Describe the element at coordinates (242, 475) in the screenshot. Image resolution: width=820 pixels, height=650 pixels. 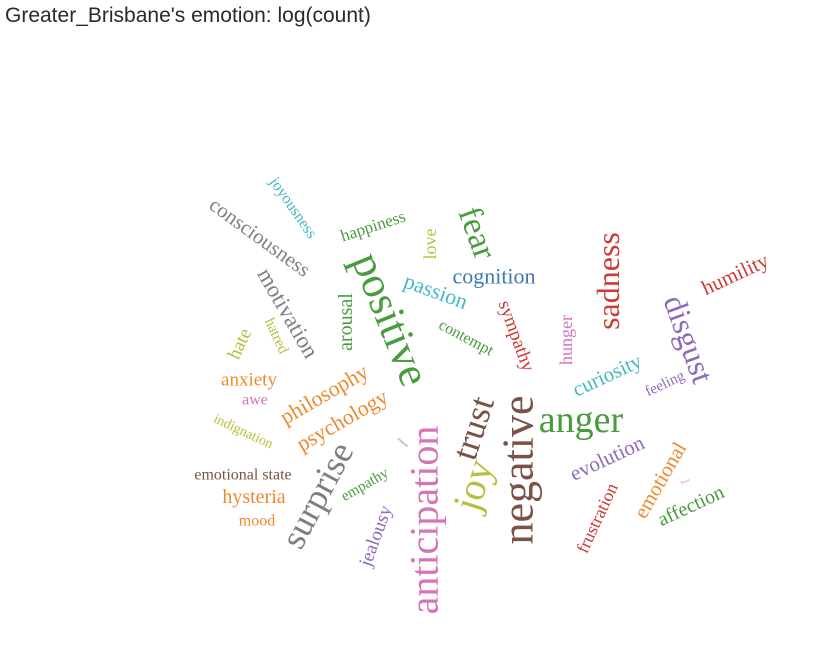
I see `word-emotional-state: emotional state` at that location.